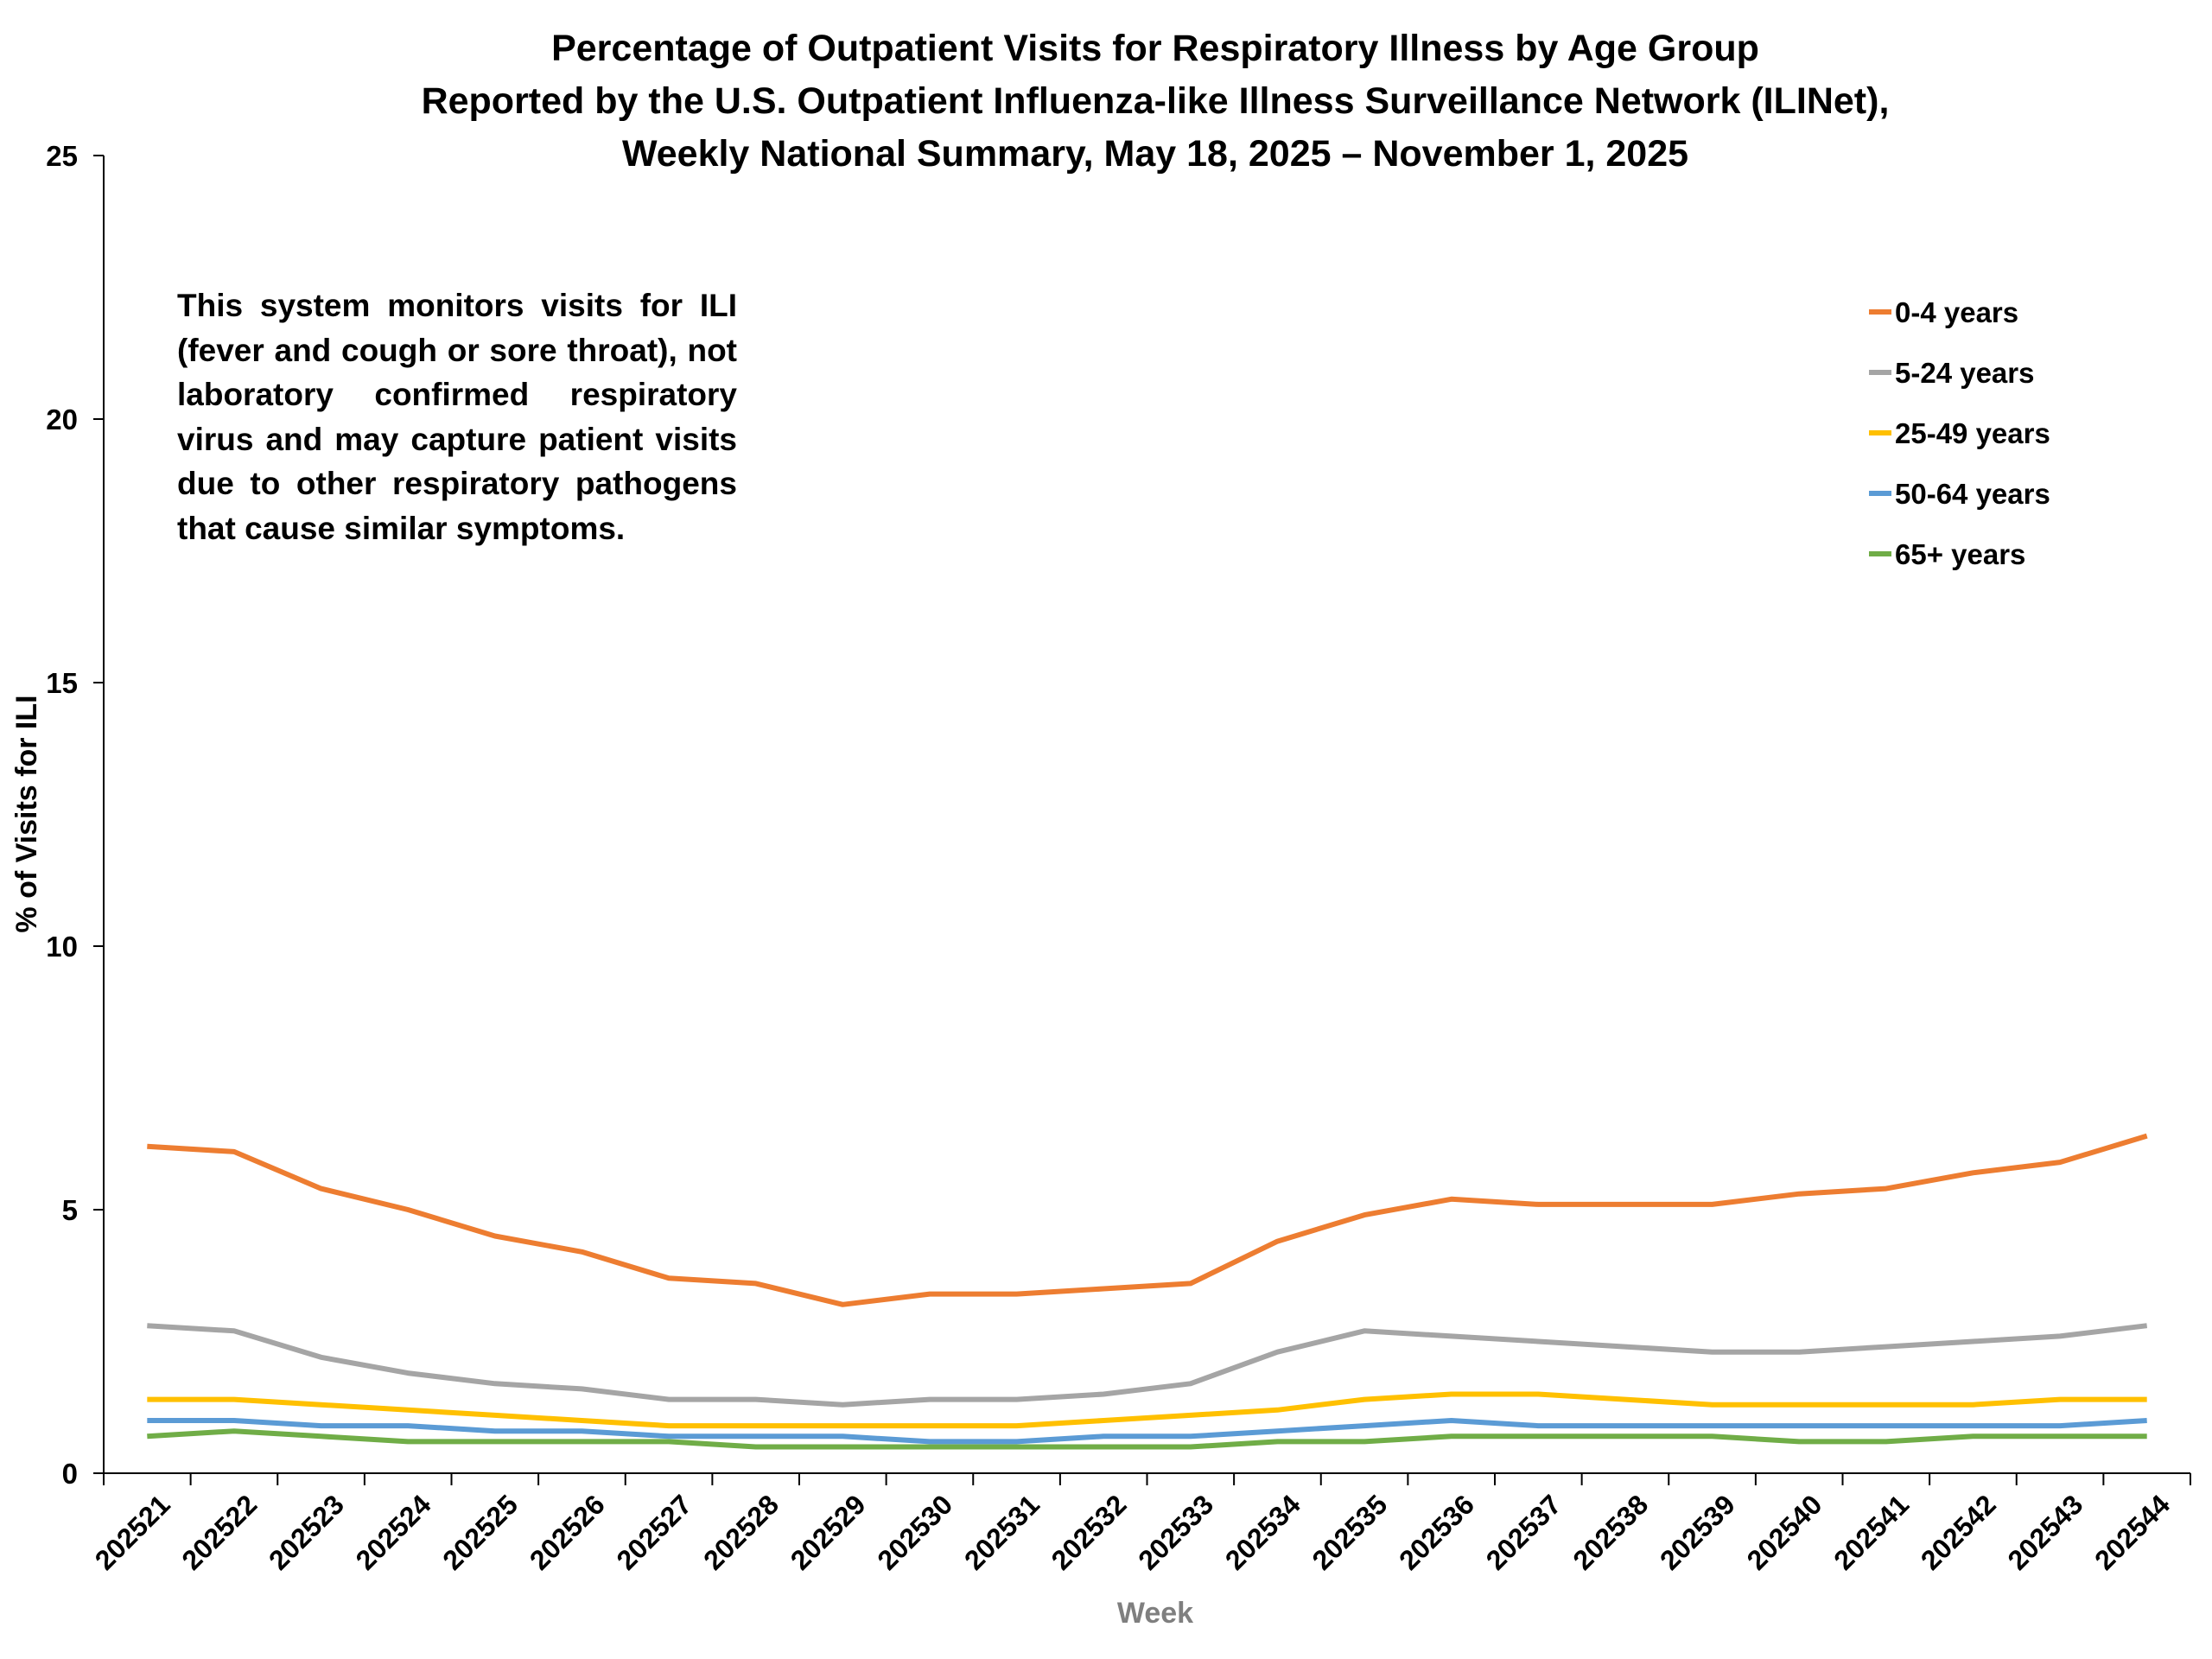 This screenshot has height=1659, width=2212. Describe the element at coordinates (828, 1532) in the screenshot. I see `x-tick-label: 202529` at that location.